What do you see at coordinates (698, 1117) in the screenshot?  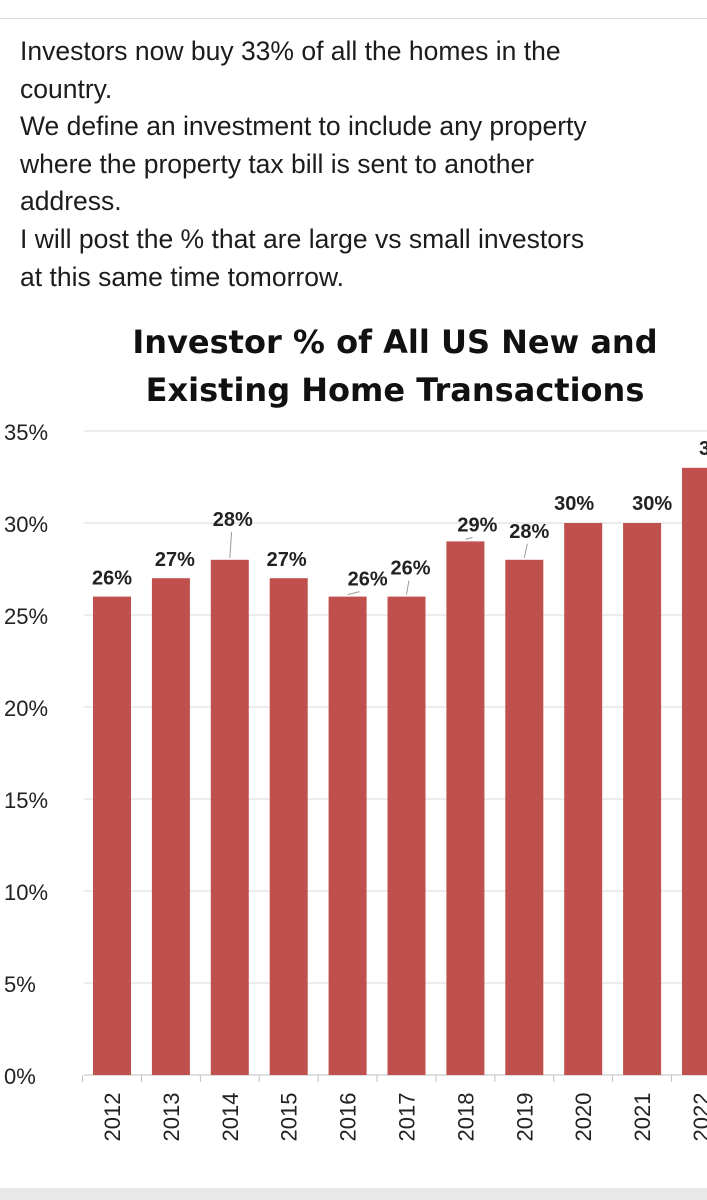 I see `x-tick-label: 2022` at bounding box center [698, 1117].